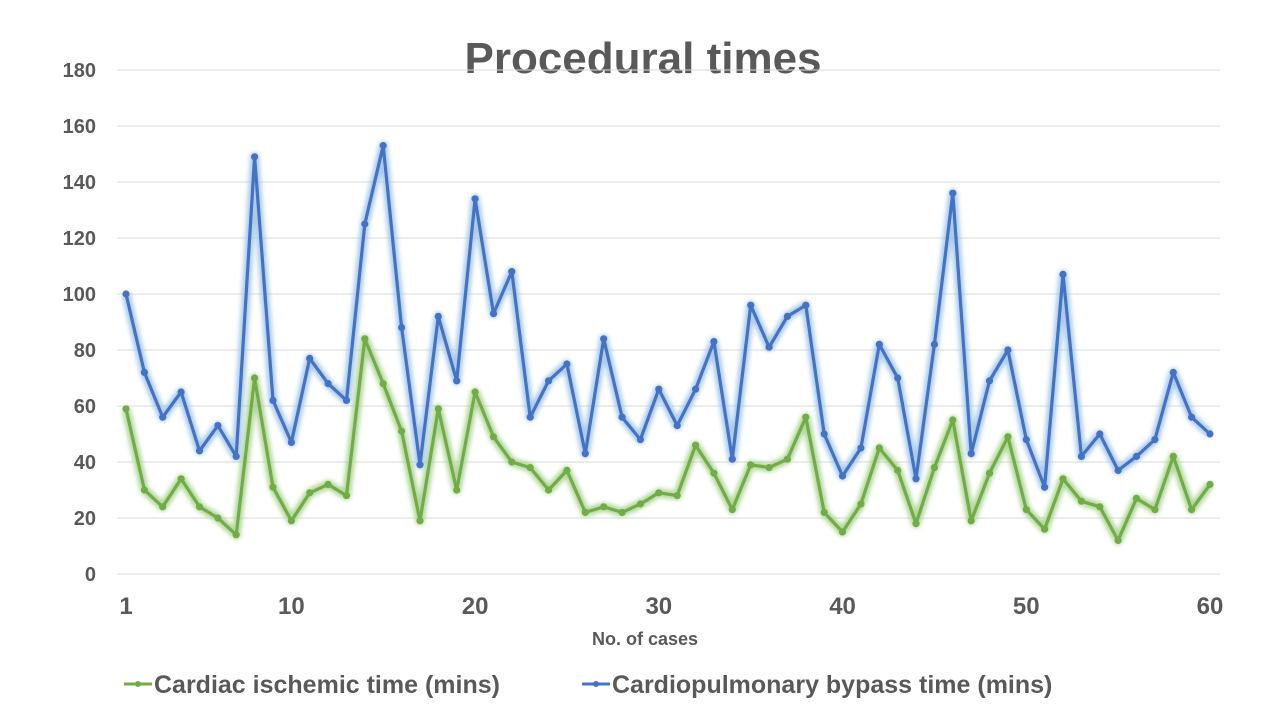 This screenshot has width=1280, height=720. What do you see at coordinates (817, 685) in the screenshot?
I see `legend-item-bypass: Cardiopulmonary bypass time (mins)` at bounding box center [817, 685].